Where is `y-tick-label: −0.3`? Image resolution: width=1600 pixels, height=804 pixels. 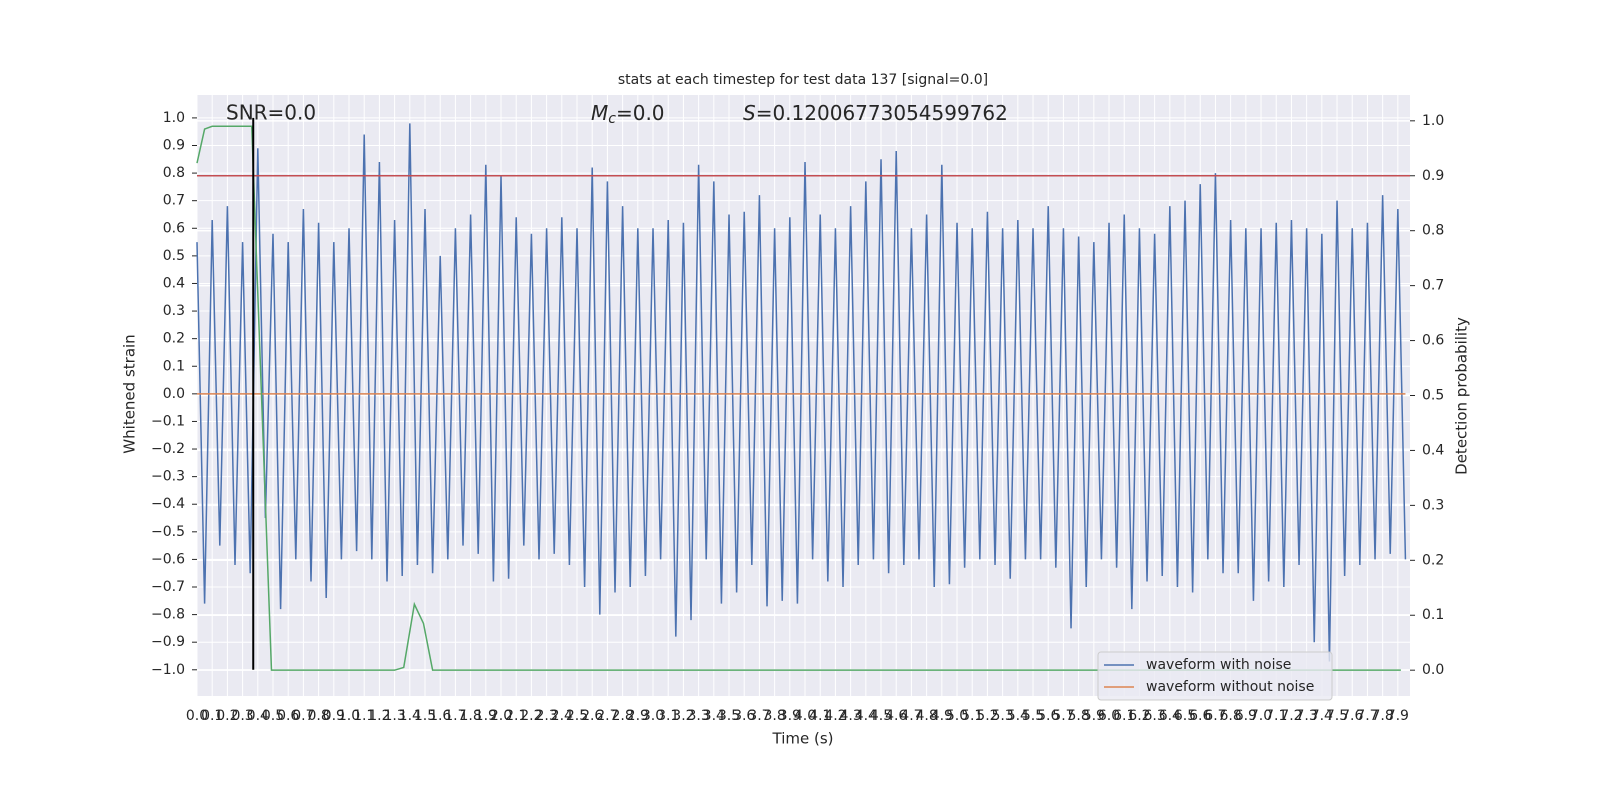 y-tick-label: −0.3 is located at coordinates (168, 477).